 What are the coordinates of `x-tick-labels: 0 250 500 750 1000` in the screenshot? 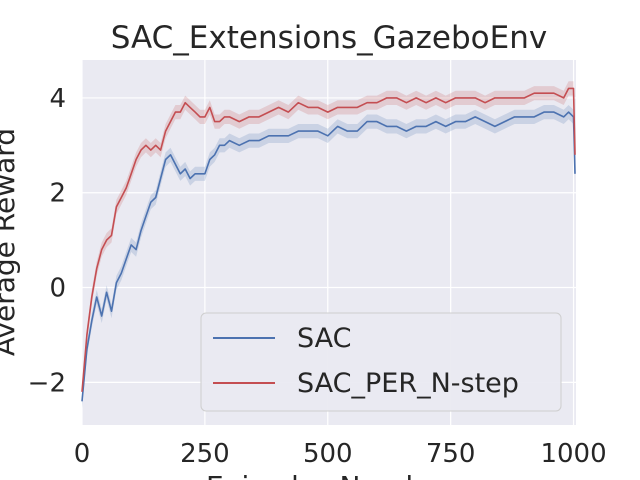 It's located at (340, 454).